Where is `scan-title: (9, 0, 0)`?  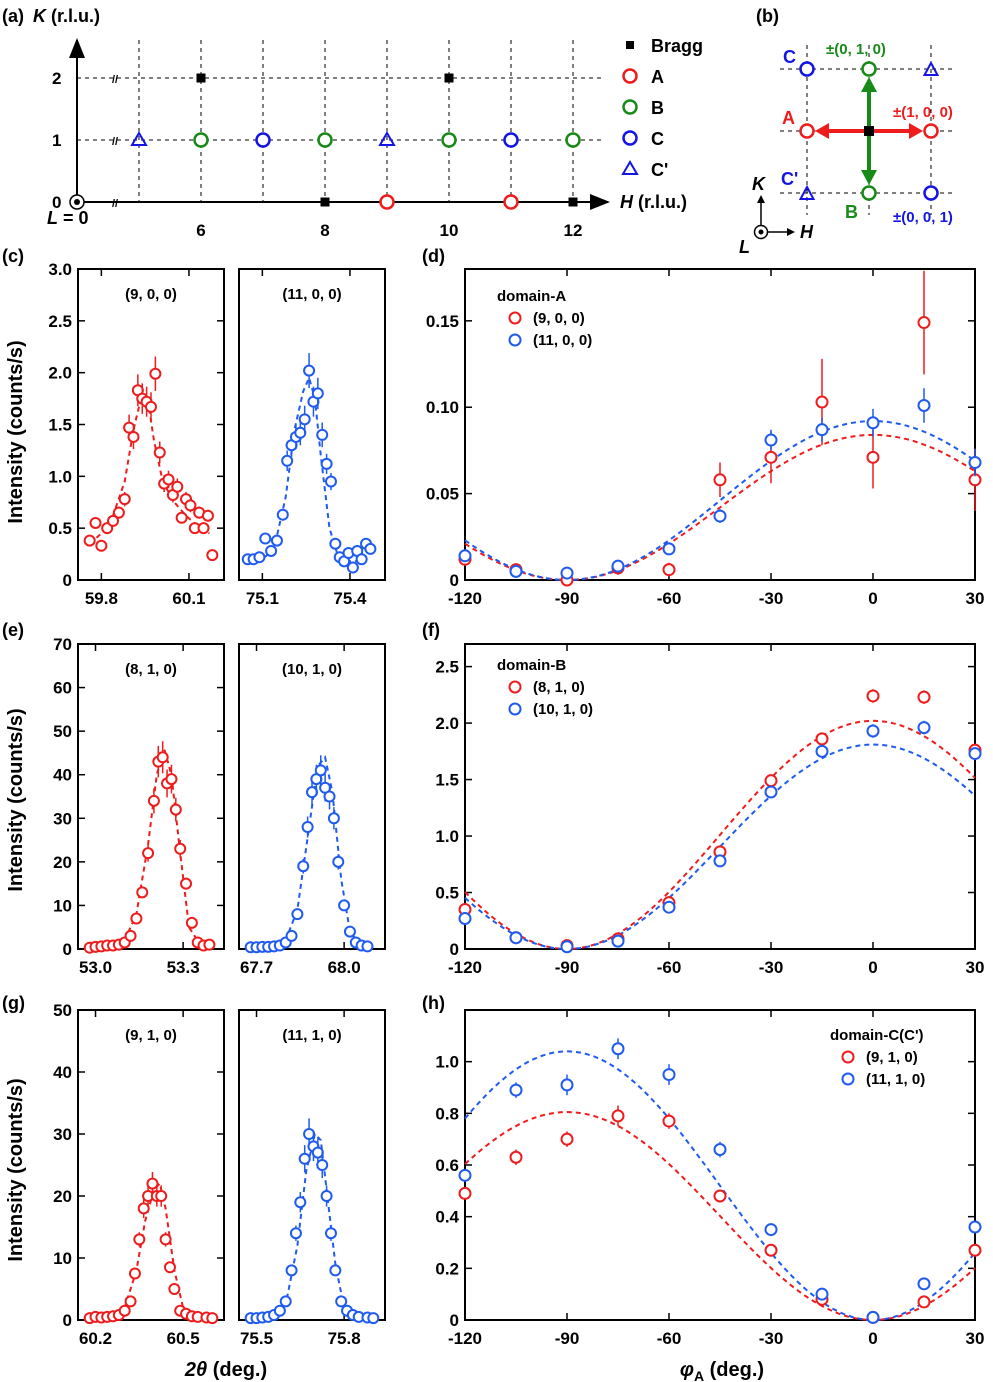
scan-title: (9, 0, 0) is located at coordinates (151, 294).